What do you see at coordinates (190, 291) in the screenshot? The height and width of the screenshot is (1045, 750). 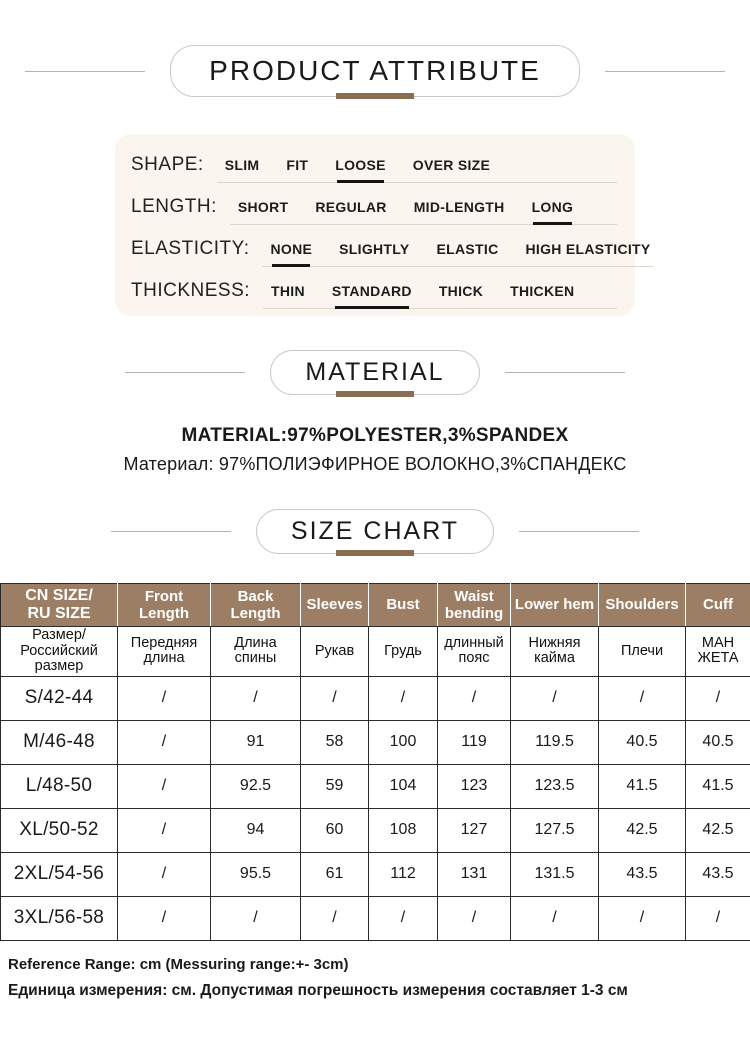 I see `attribute-label: THICKNESS:` at bounding box center [190, 291].